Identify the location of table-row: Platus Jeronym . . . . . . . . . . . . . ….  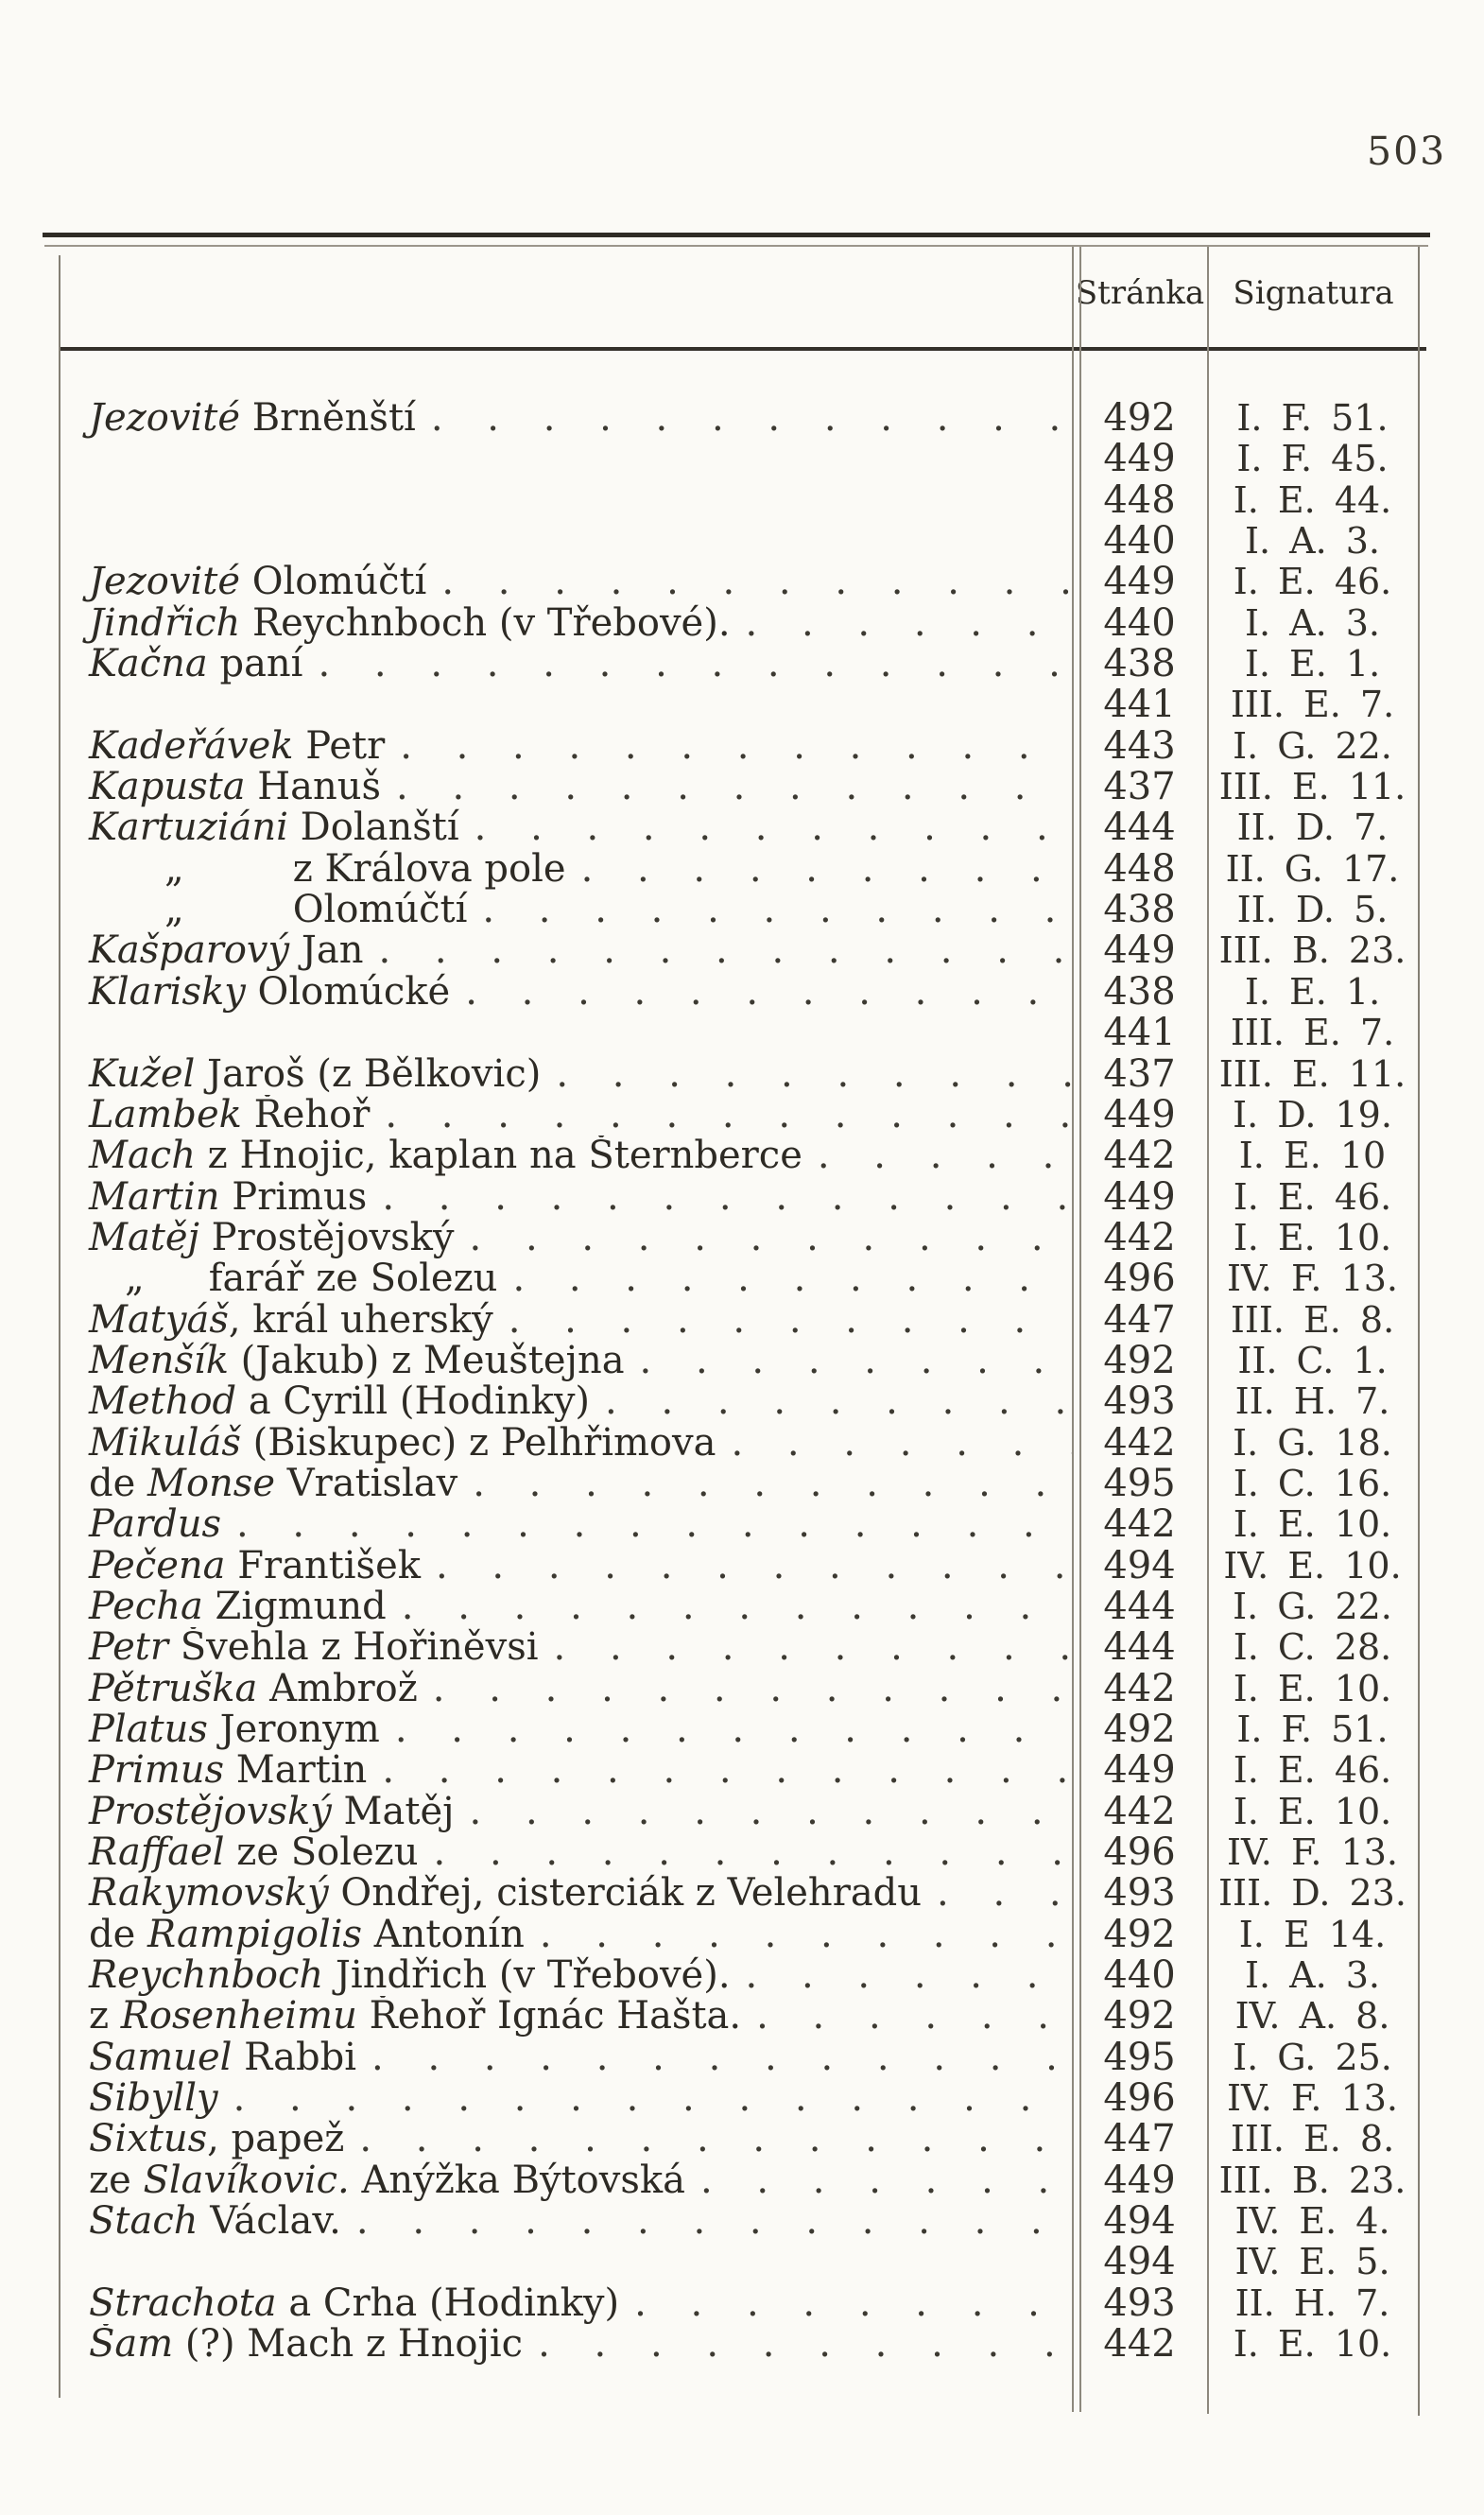
(739, 1729).